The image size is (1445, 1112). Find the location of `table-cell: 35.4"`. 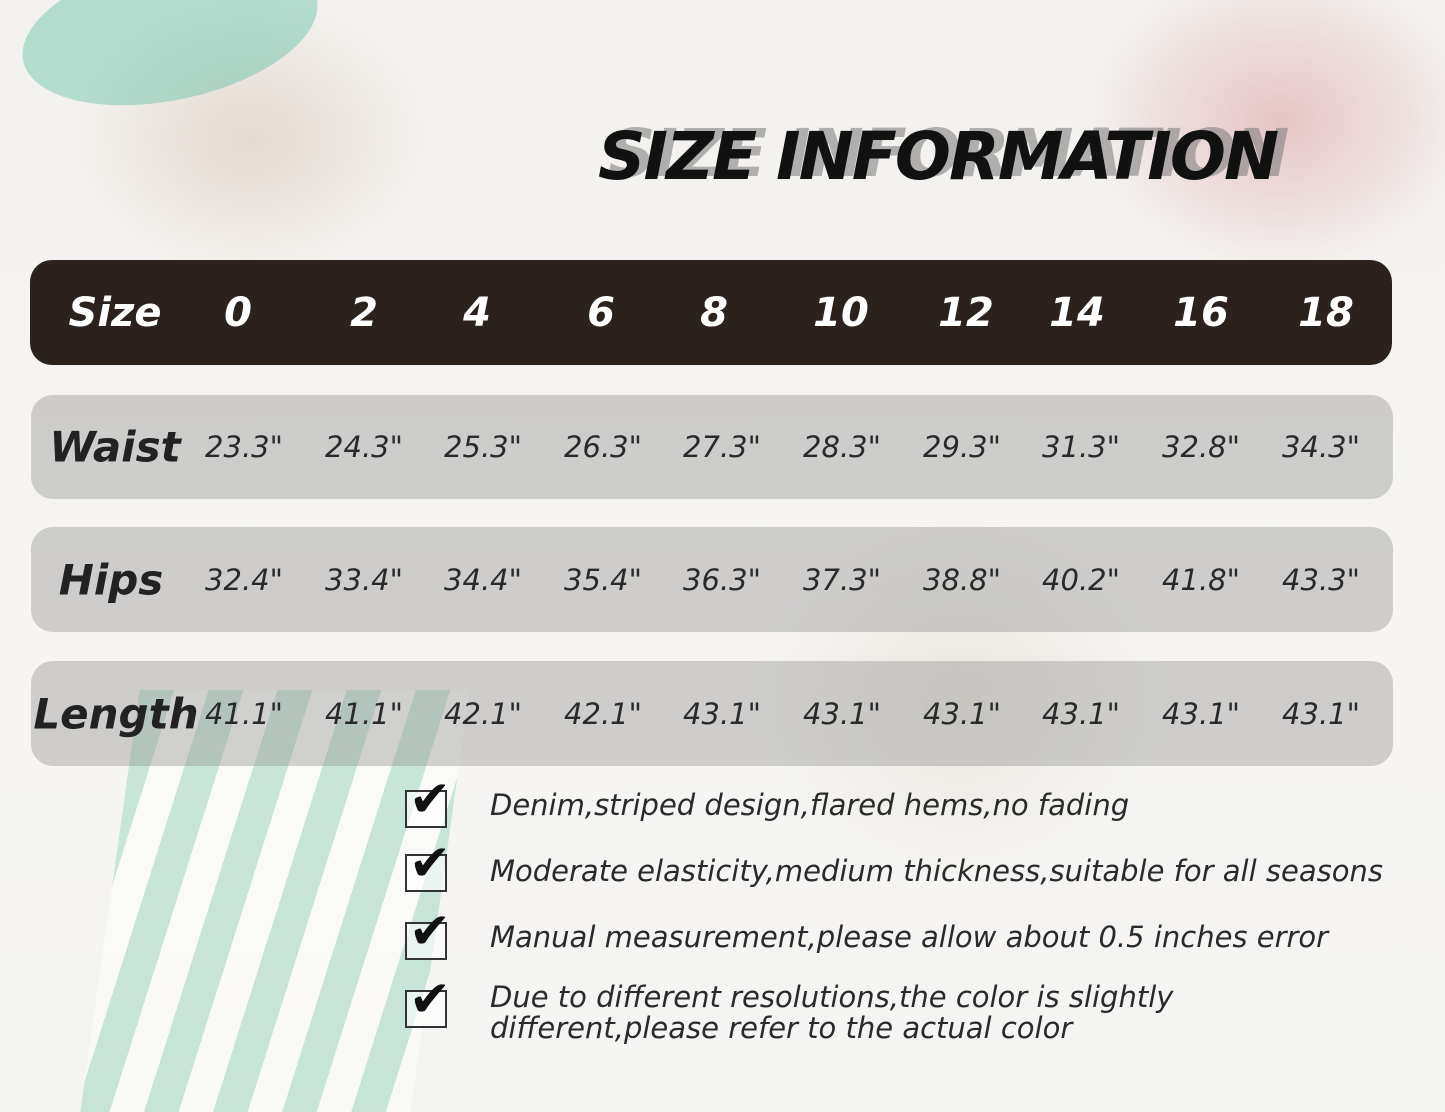

table-cell: 35.4" is located at coordinates (603, 579).